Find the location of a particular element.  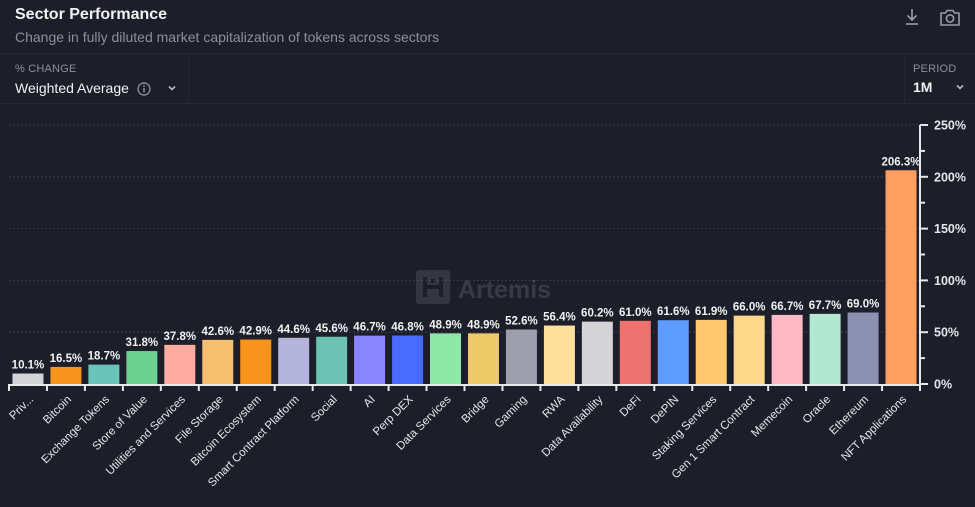

x-tick-label: Bridge is located at coordinates (476, 410).